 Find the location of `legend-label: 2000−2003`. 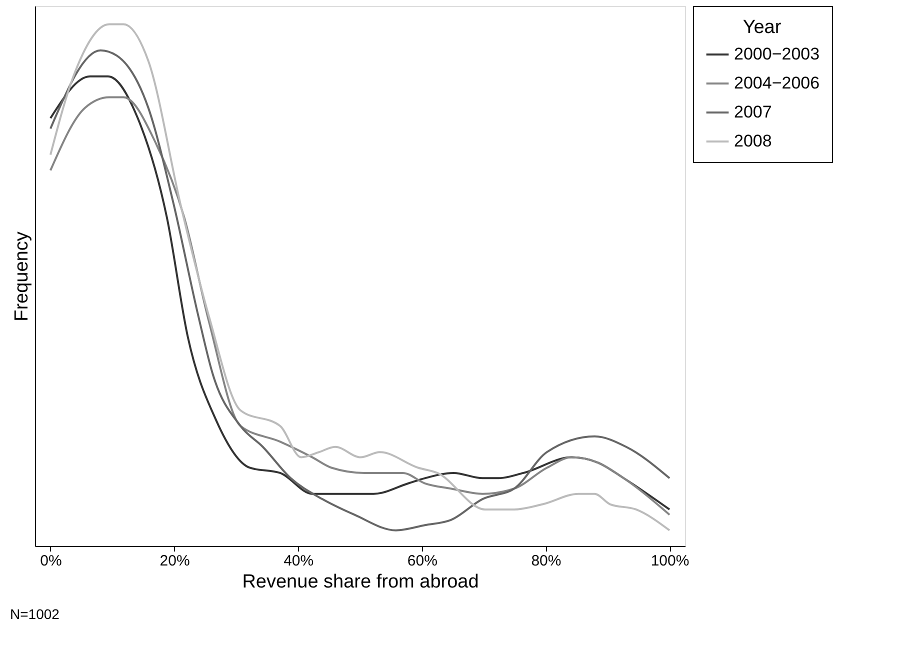

legend-label: 2000−2003 is located at coordinates (777, 54).